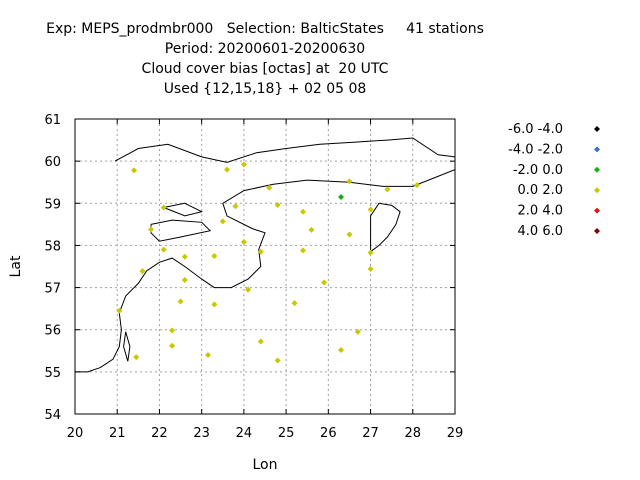 The image size is (640, 480). What do you see at coordinates (538, 170) in the screenshot?
I see `legend-label: -2.0 0.0` at bounding box center [538, 170].